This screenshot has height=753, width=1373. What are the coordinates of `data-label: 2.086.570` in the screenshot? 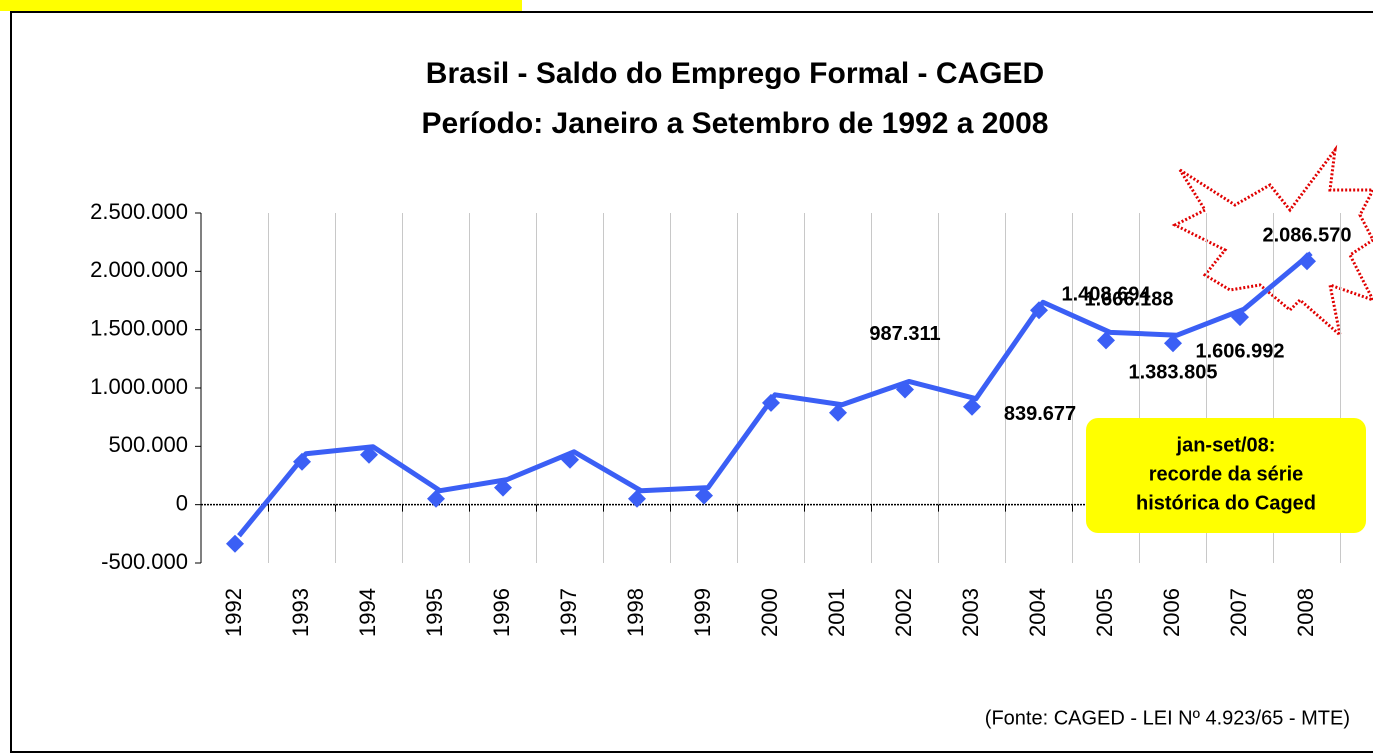 It's located at (1307, 236).